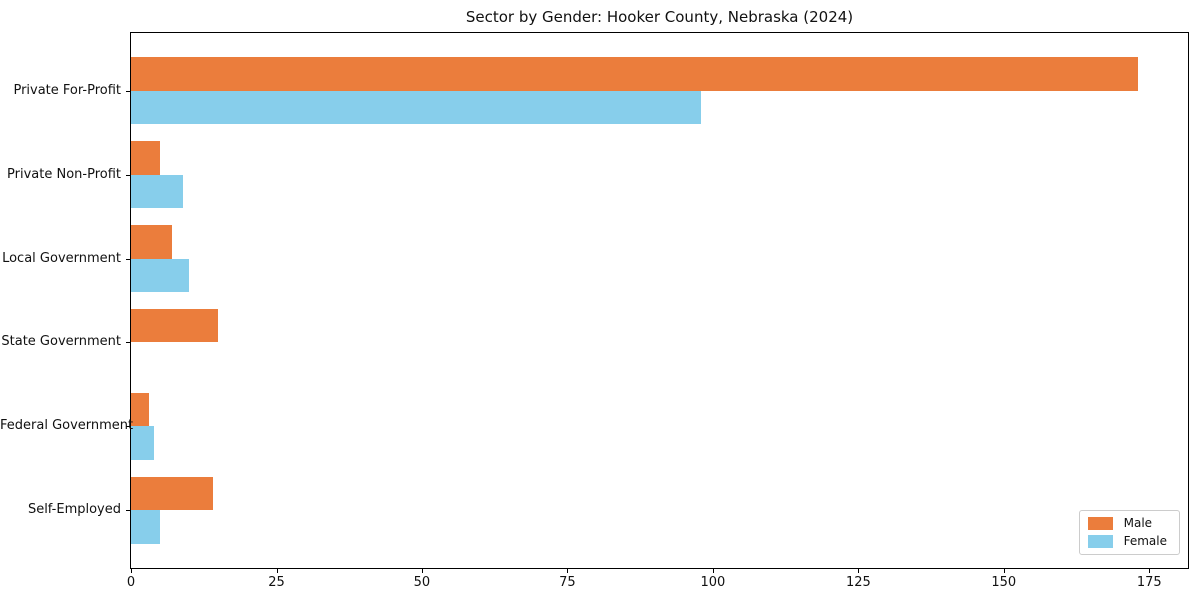  I want to click on y-axis-label-1: Private Non-Profit, so click(64, 174).